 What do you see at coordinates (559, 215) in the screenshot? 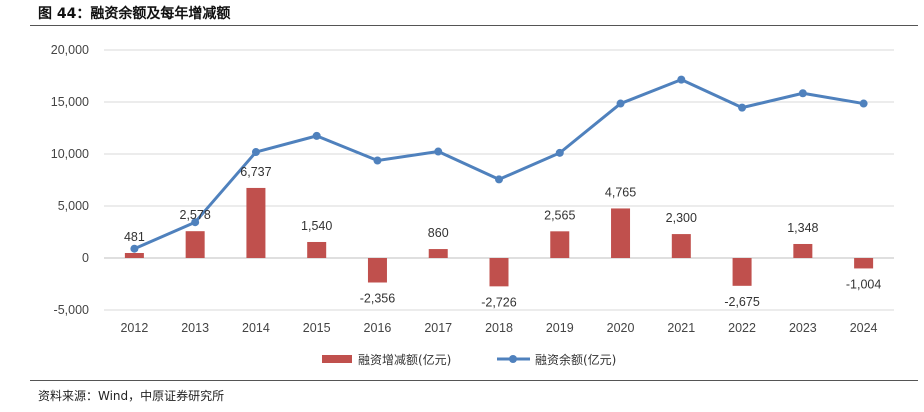
I see `bar-data-label: 2,565` at bounding box center [559, 215].